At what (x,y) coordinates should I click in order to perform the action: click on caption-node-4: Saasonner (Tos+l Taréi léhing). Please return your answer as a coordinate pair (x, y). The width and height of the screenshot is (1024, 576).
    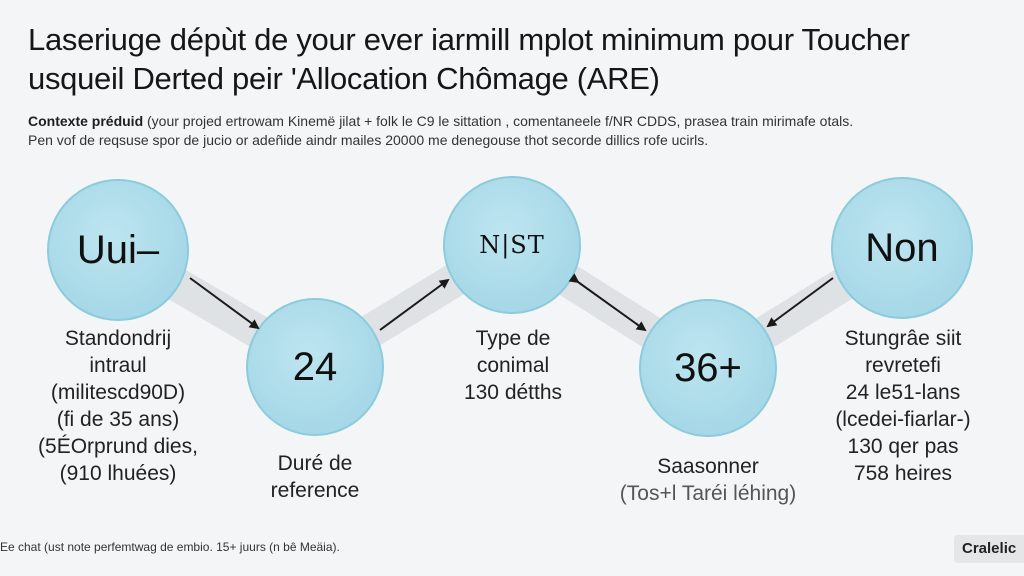
    Looking at the image, I should click on (708, 480).